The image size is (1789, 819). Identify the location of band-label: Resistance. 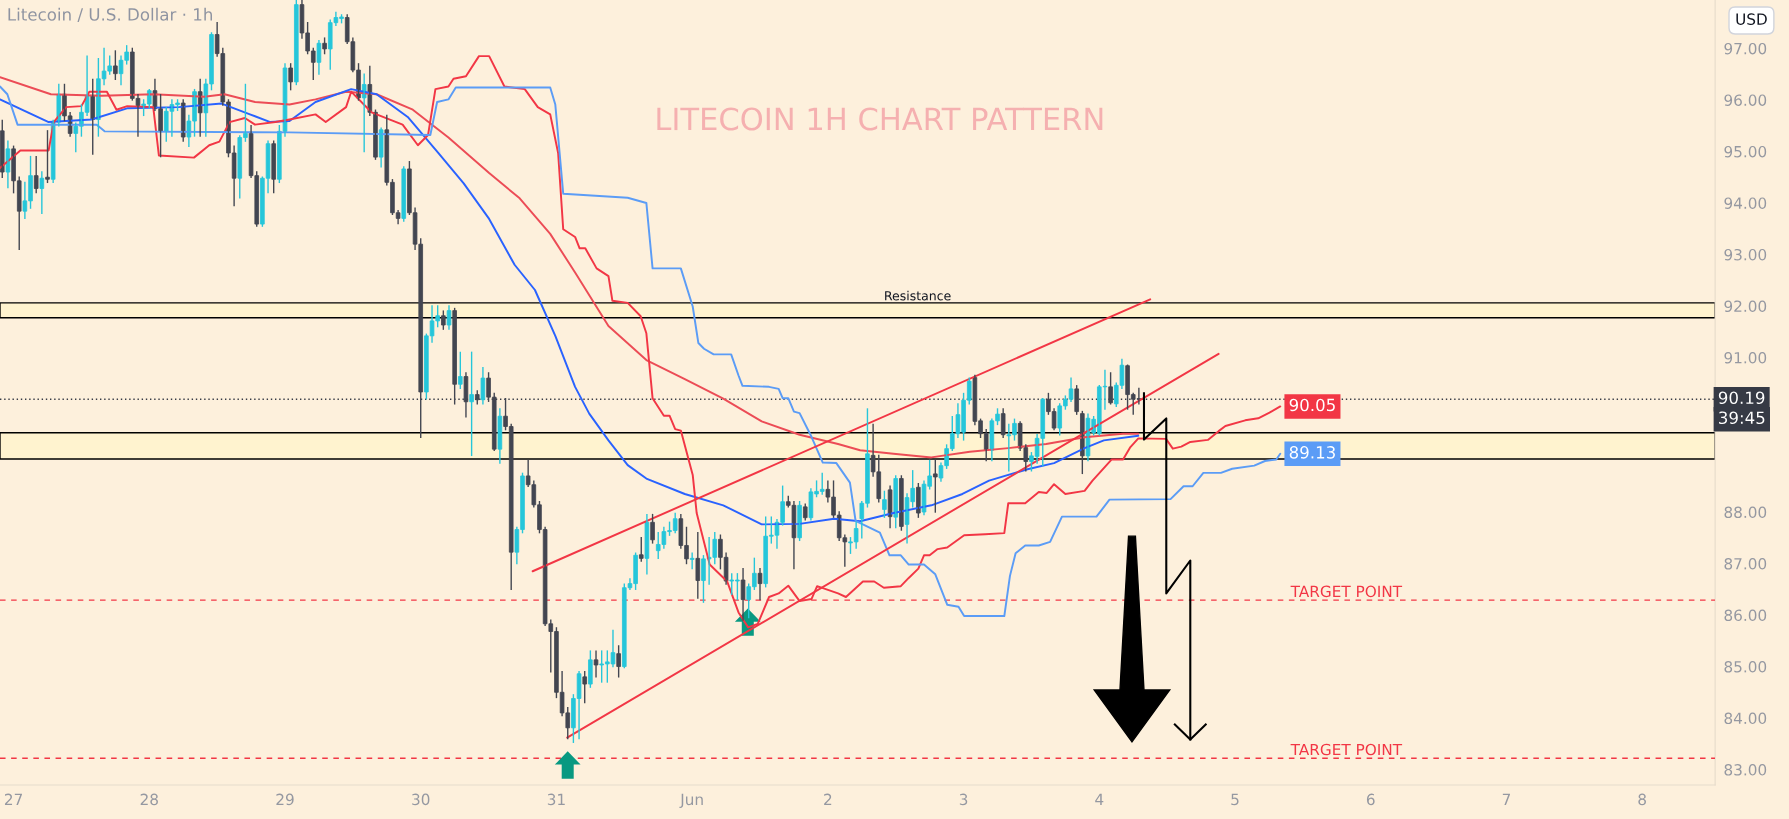
(918, 295).